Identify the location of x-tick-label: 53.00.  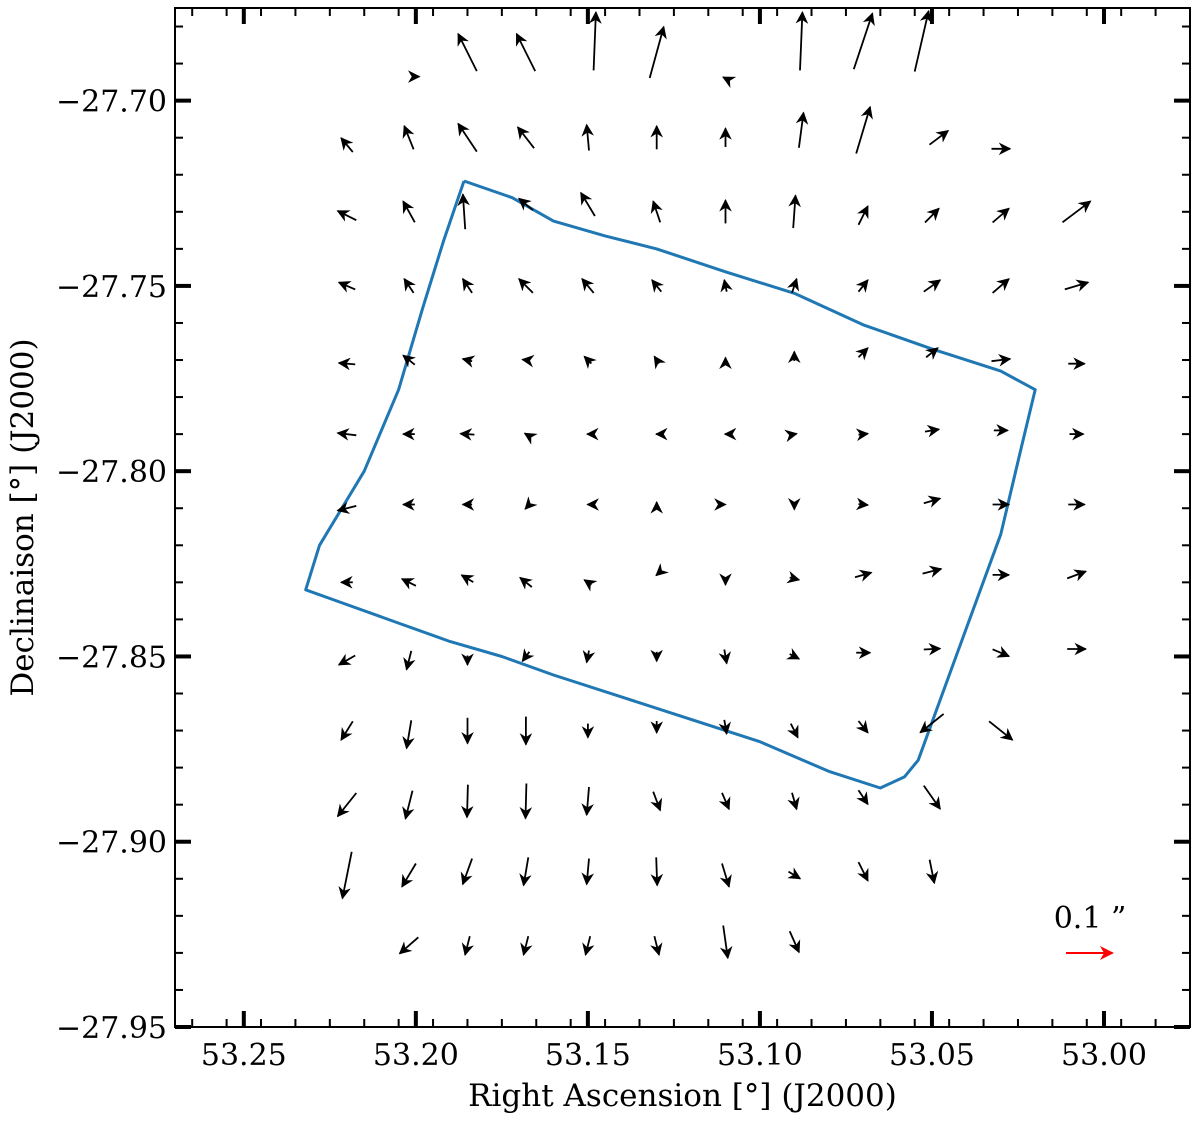
(1104, 1055).